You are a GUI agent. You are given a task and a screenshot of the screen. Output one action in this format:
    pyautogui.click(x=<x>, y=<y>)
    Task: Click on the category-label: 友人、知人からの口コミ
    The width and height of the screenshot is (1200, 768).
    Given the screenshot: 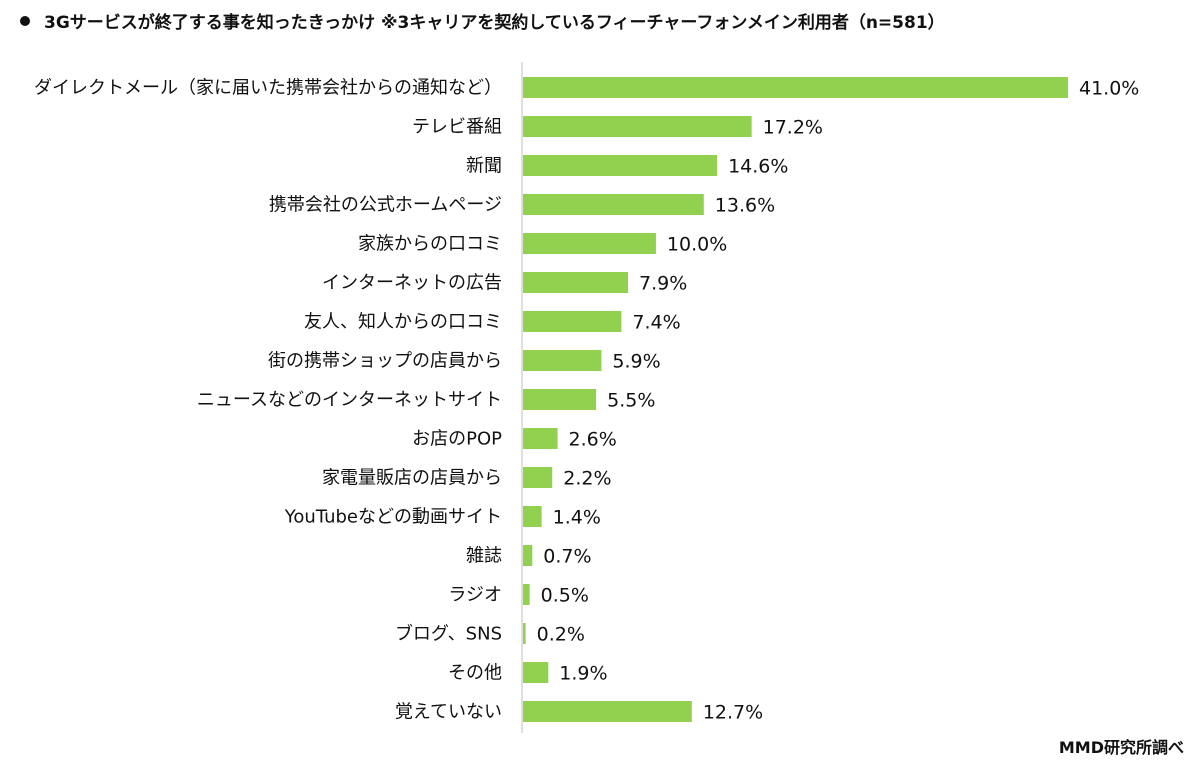 What is the action you would take?
    pyautogui.click(x=403, y=322)
    